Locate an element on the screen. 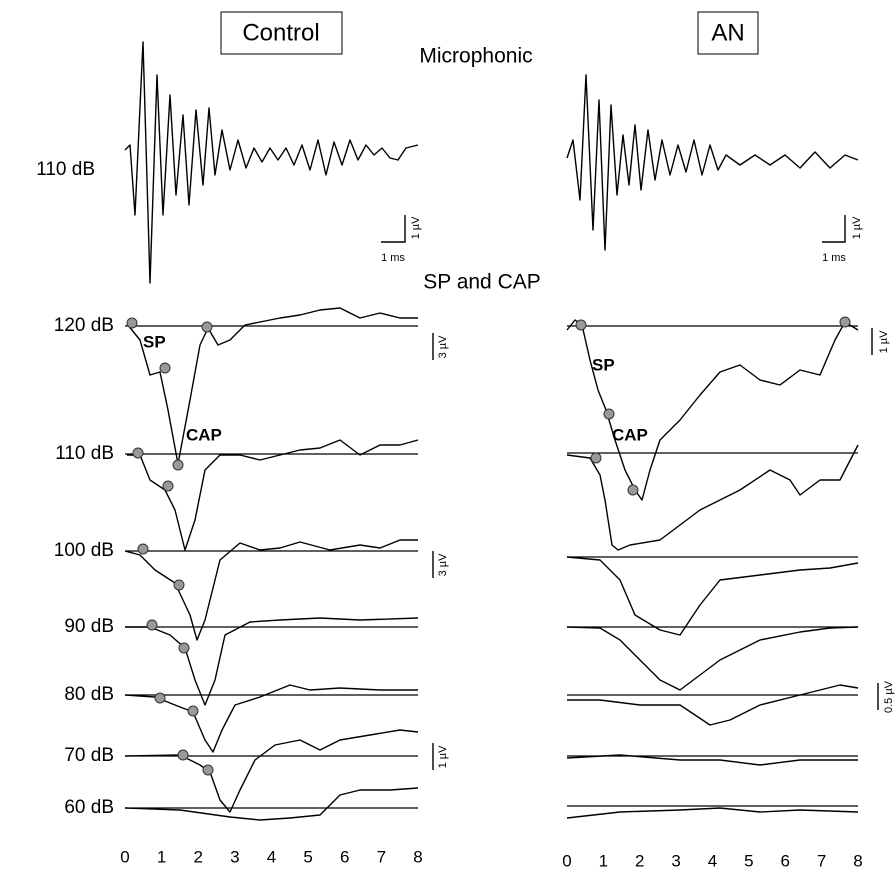 This screenshot has height=880, width=896. panel-title: AN is located at coordinates (727, 32).